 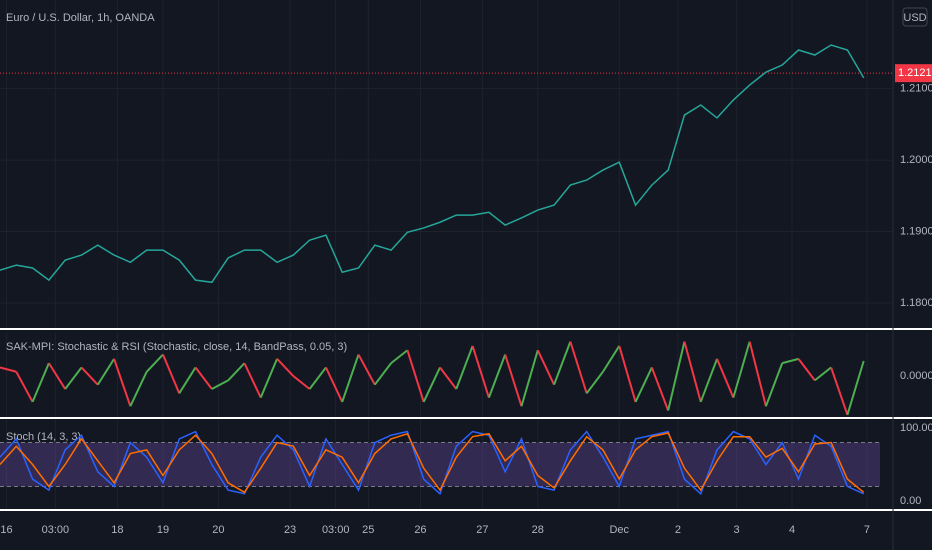 I want to click on x-tick-label: 28, so click(x=538, y=530).